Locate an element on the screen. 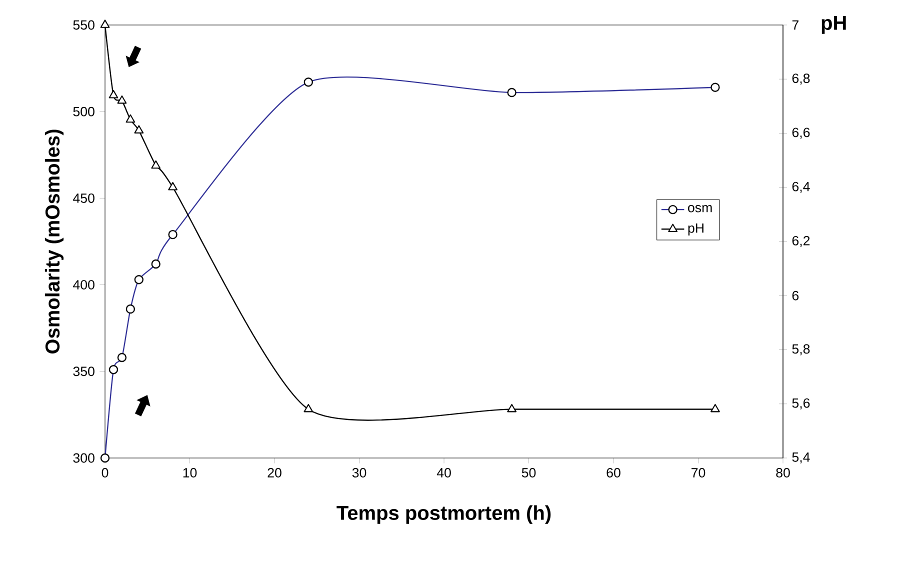 Image resolution: width=905 pixels, height=570 pixels. y-tick-label: 350 is located at coordinates (83, 371).